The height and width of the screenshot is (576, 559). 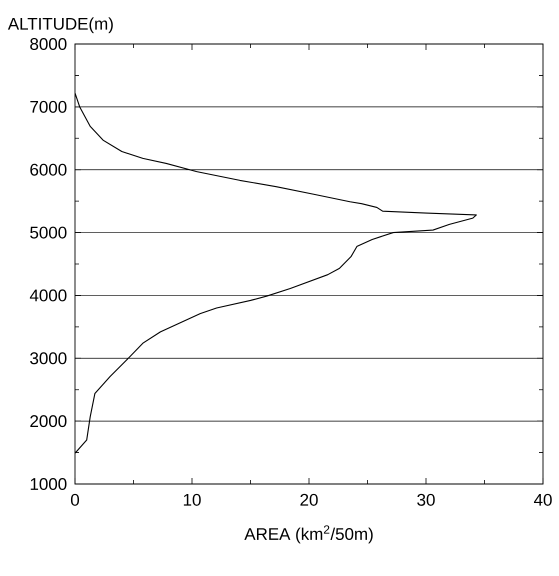 What do you see at coordinates (48, 44) in the screenshot?
I see `y-tick-label: 8000` at bounding box center [48, 44].